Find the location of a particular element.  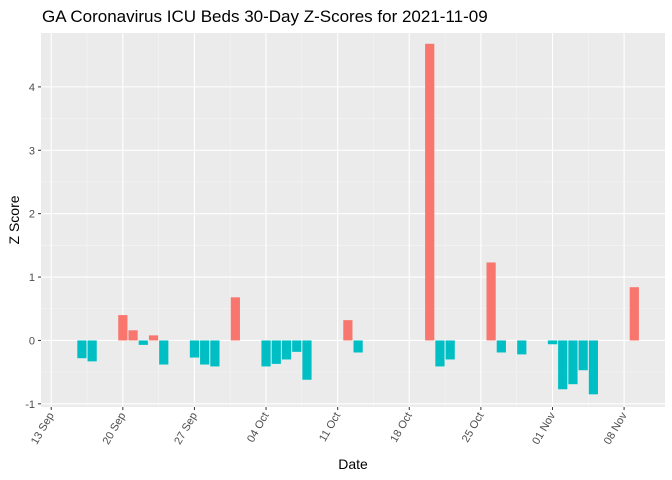

y-tick-label: 2 is located at coordinates (32, 215).